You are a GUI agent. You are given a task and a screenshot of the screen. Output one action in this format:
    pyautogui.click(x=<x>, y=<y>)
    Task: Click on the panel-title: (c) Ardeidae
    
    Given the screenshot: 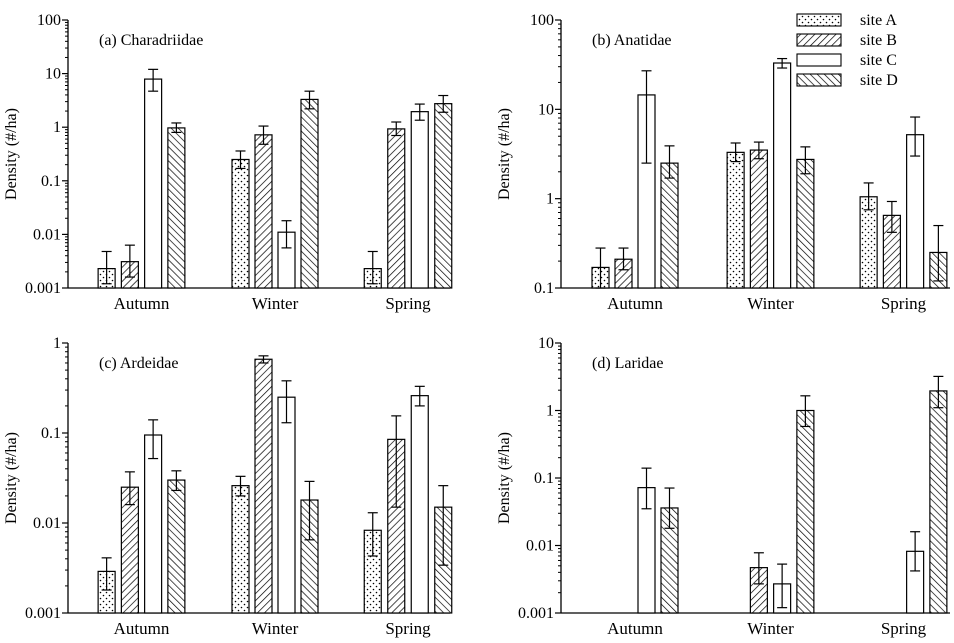 What is the action you would take?
    pyautogui.click(x=139, y=363)
    